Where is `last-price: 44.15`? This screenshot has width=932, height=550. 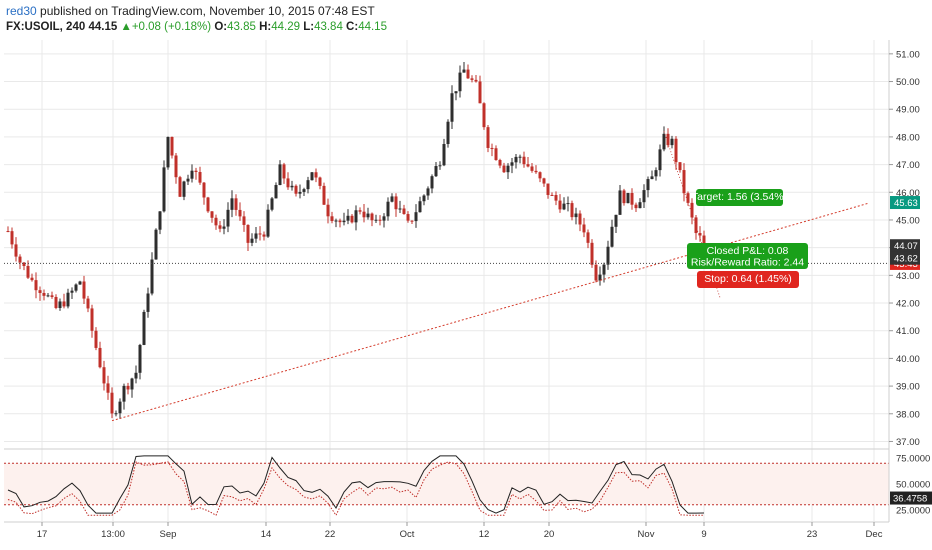
last-price: 44.15 is located at coordinates (103, 27).